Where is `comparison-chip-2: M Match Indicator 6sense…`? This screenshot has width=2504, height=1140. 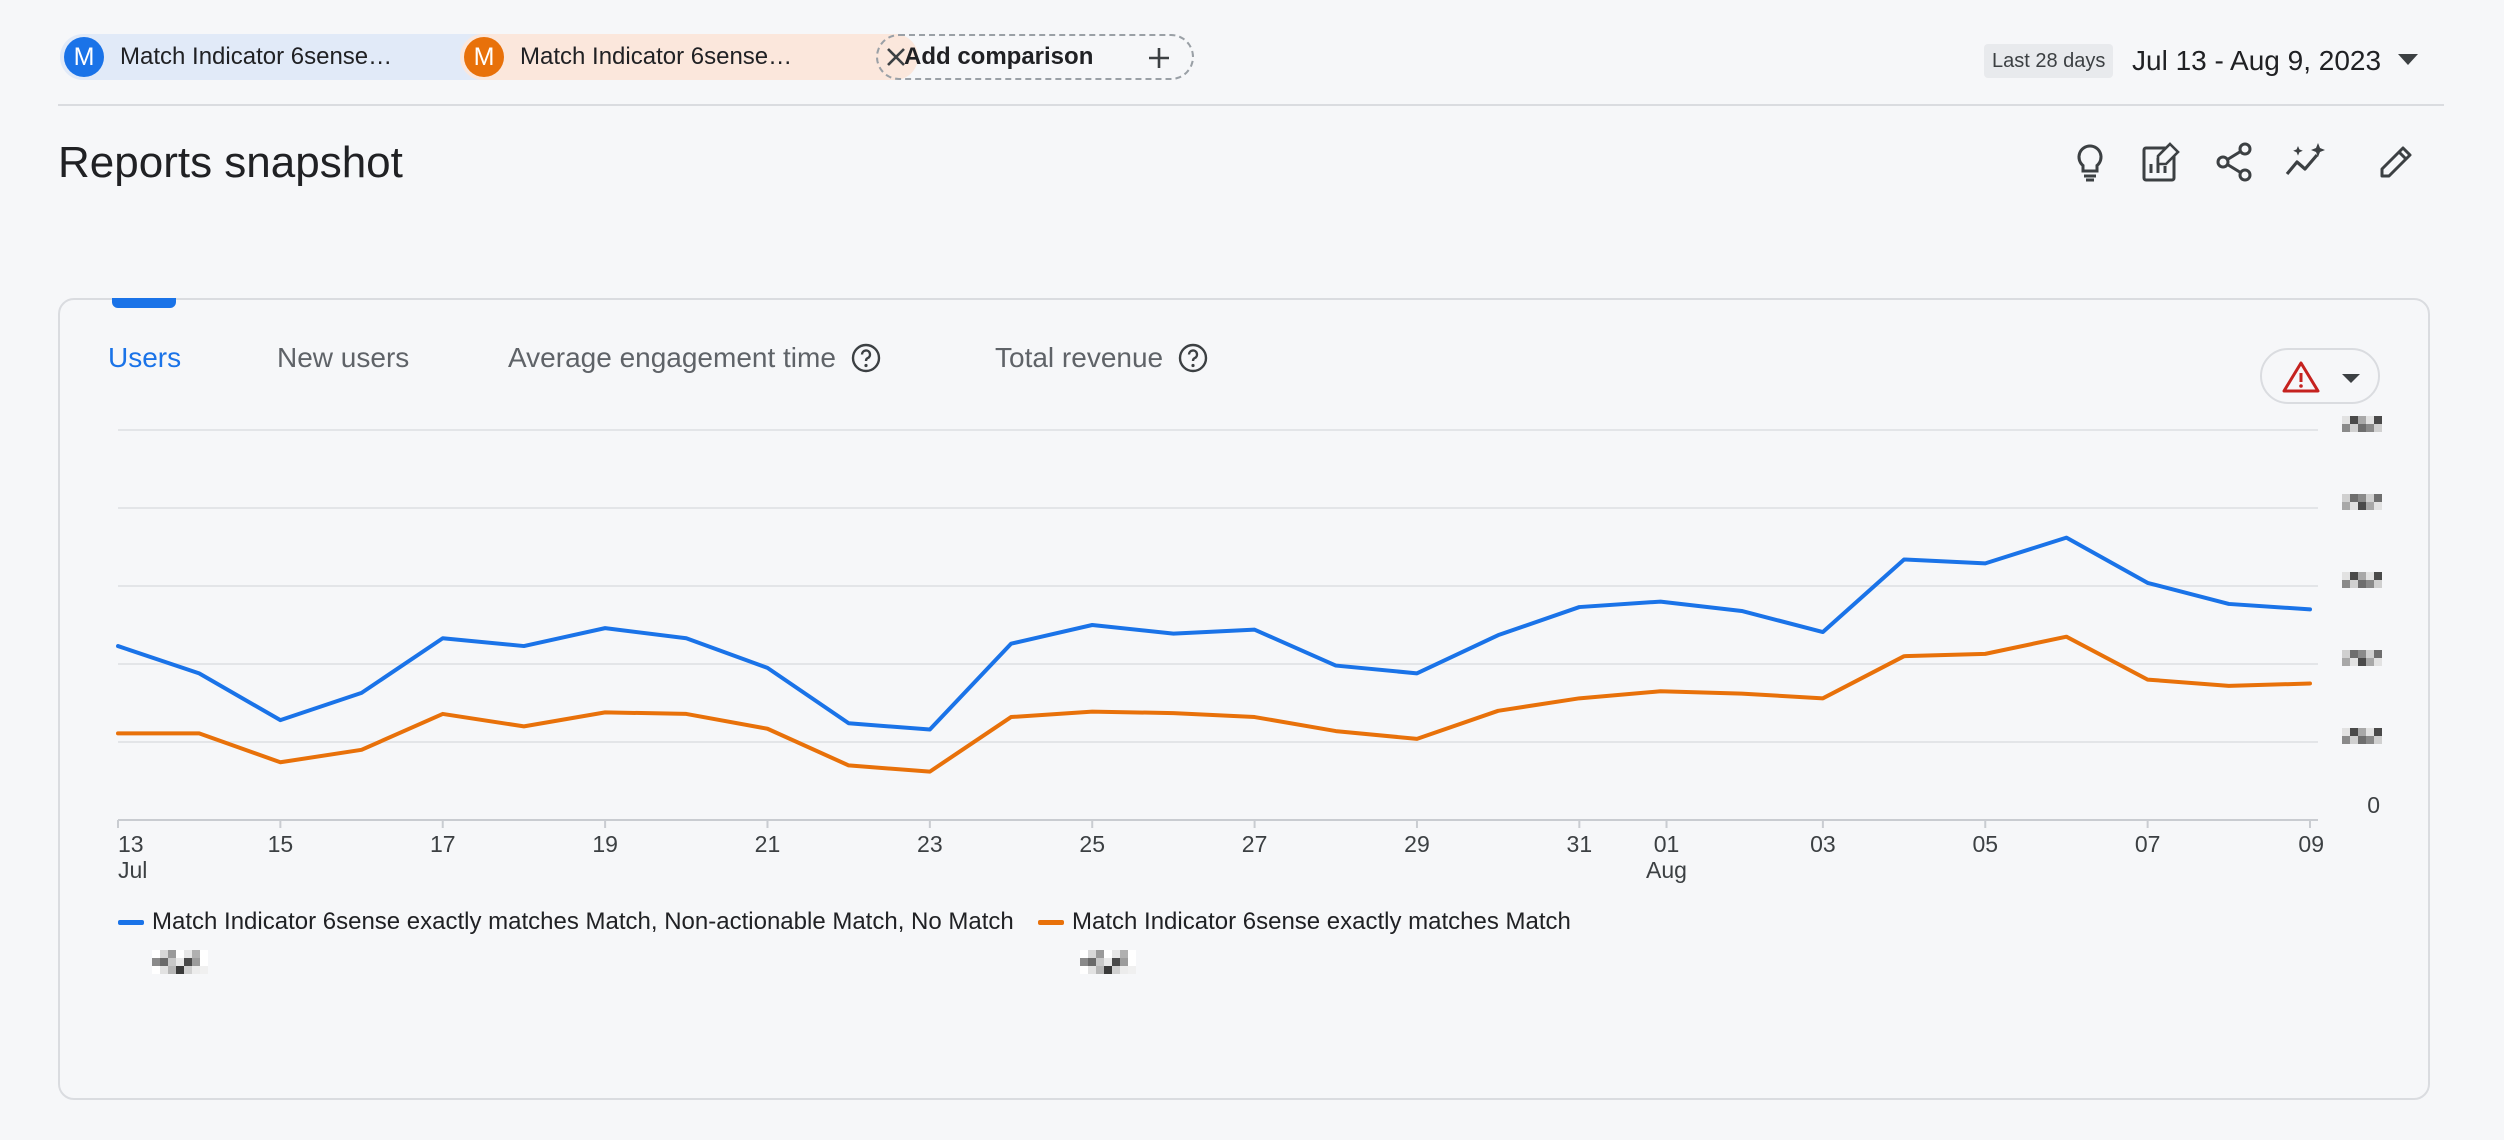
comparison-chip-2: M Match Indicator 6sense… is located at coordinates (689, 57).